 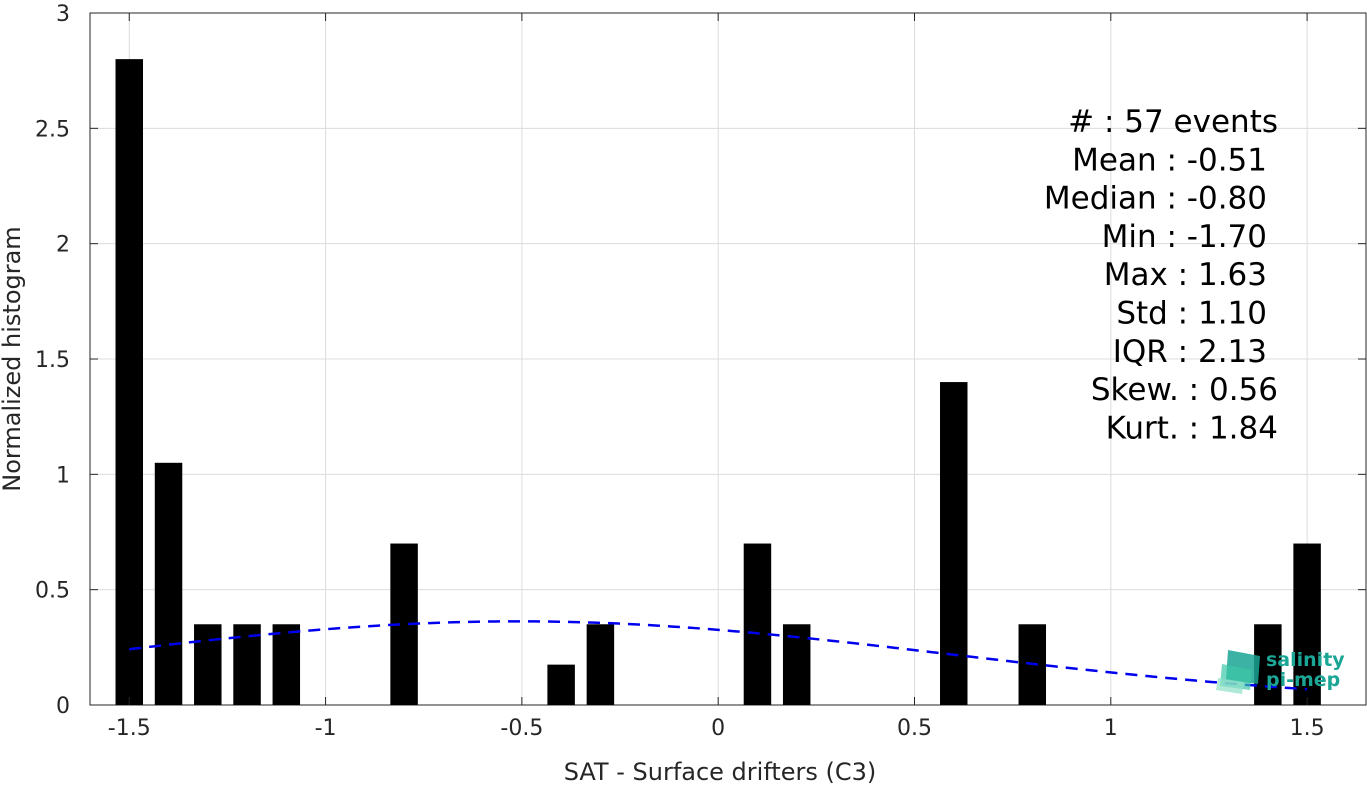 What do you see at coordinates (720, 771) in the screenshot?
I see `x-axis-label: SAT - Surface drifters (C3)` at bounding box center [720, 771].